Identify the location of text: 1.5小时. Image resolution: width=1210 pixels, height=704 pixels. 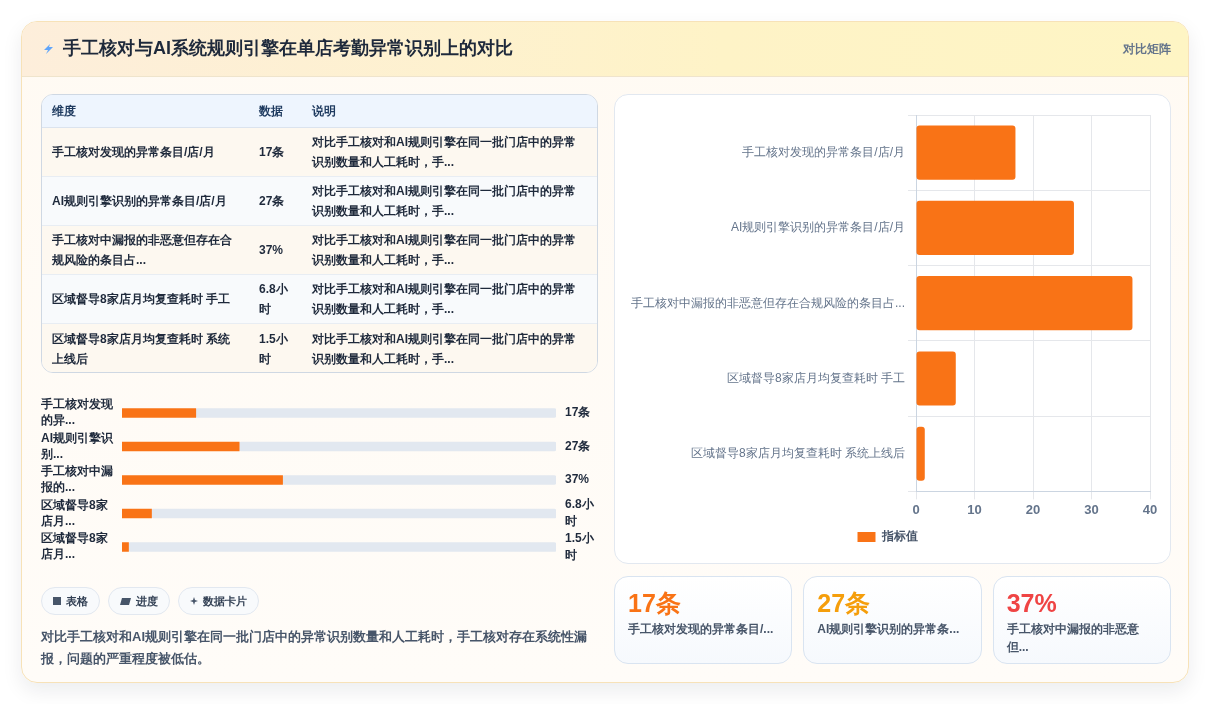
(273, 348).